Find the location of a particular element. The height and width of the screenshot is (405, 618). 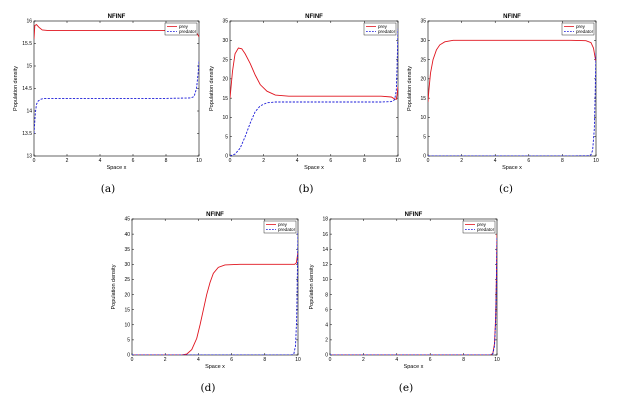

y-tick-label: 6 is located at coordinates (326, 310).